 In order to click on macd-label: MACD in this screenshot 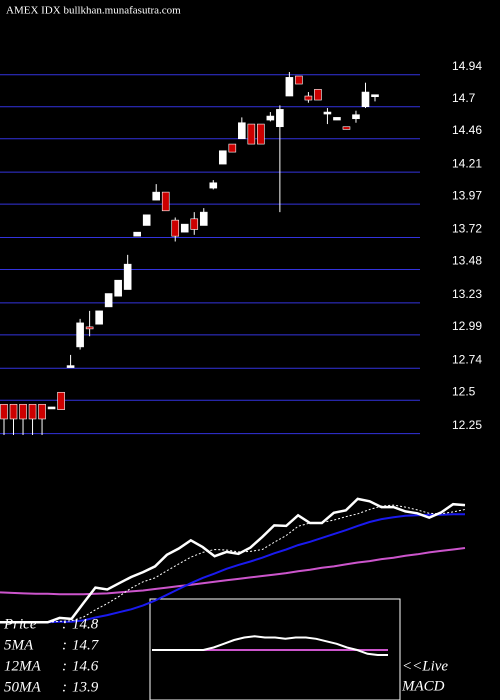, I will do `click(423, 686)`.